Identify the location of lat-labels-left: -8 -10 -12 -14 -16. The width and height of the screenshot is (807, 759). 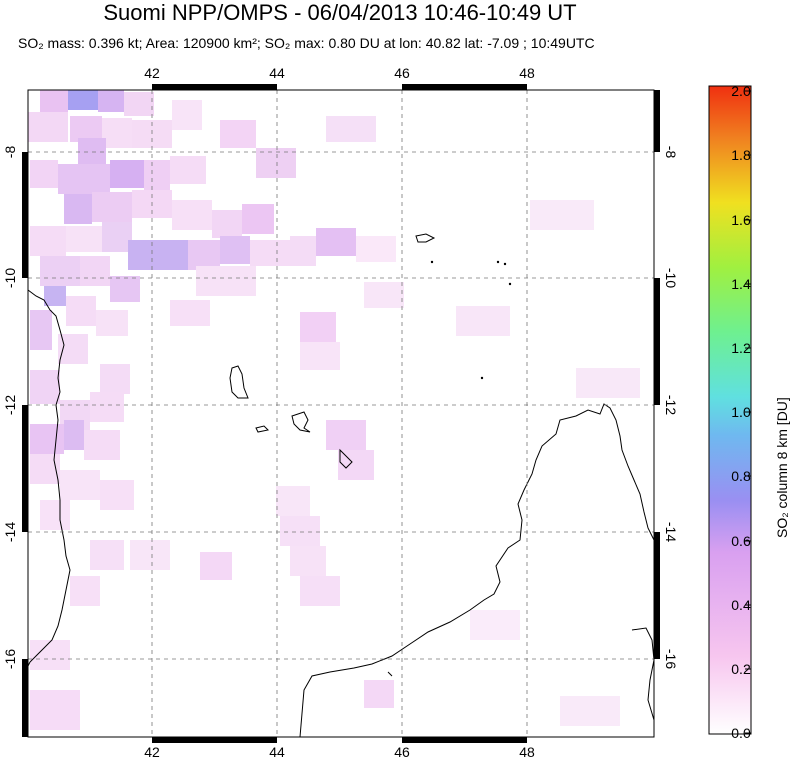
(10, 408).